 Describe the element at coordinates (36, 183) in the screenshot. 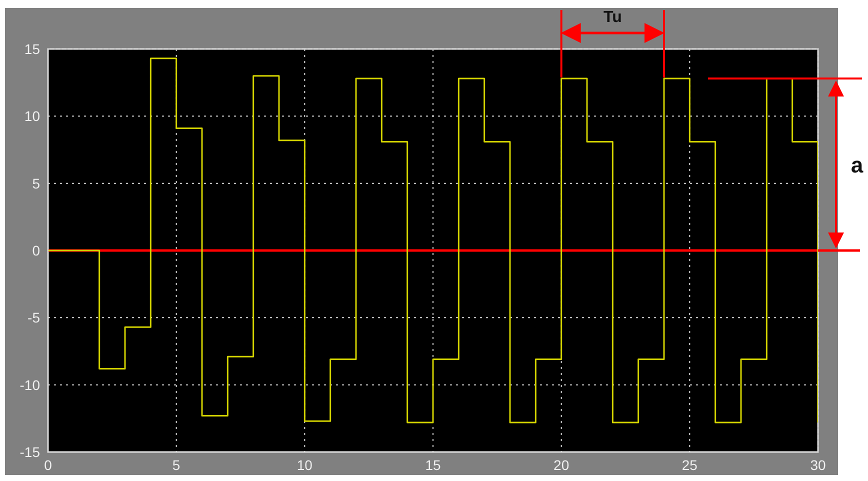

I see `y-tick-label: 5` at that location.